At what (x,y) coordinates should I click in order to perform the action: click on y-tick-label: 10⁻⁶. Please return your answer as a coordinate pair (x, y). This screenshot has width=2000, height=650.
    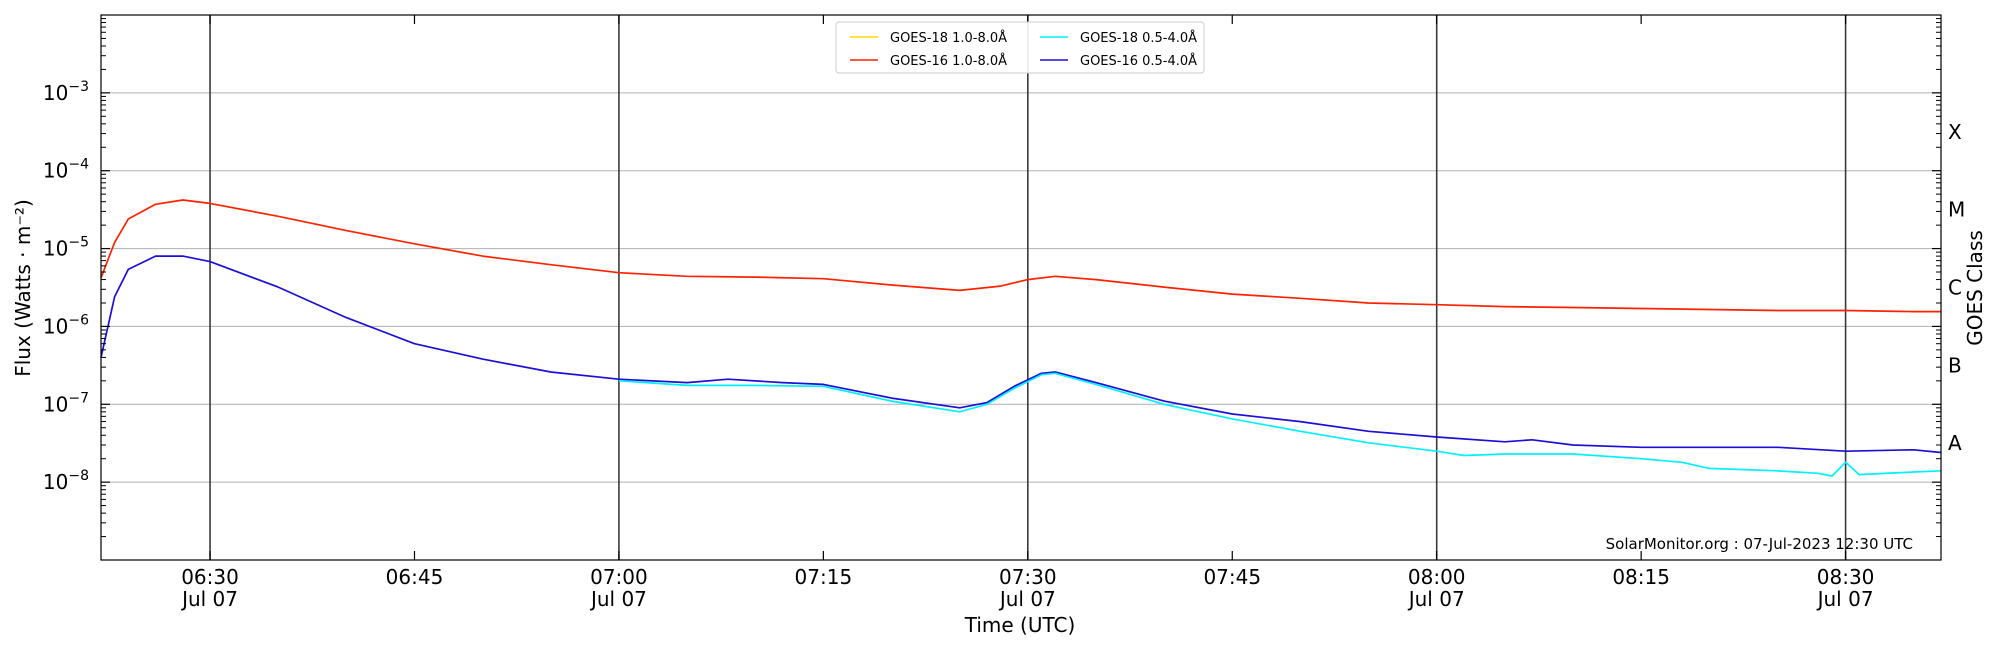
    Looking at the image, I should click on (66, 325).